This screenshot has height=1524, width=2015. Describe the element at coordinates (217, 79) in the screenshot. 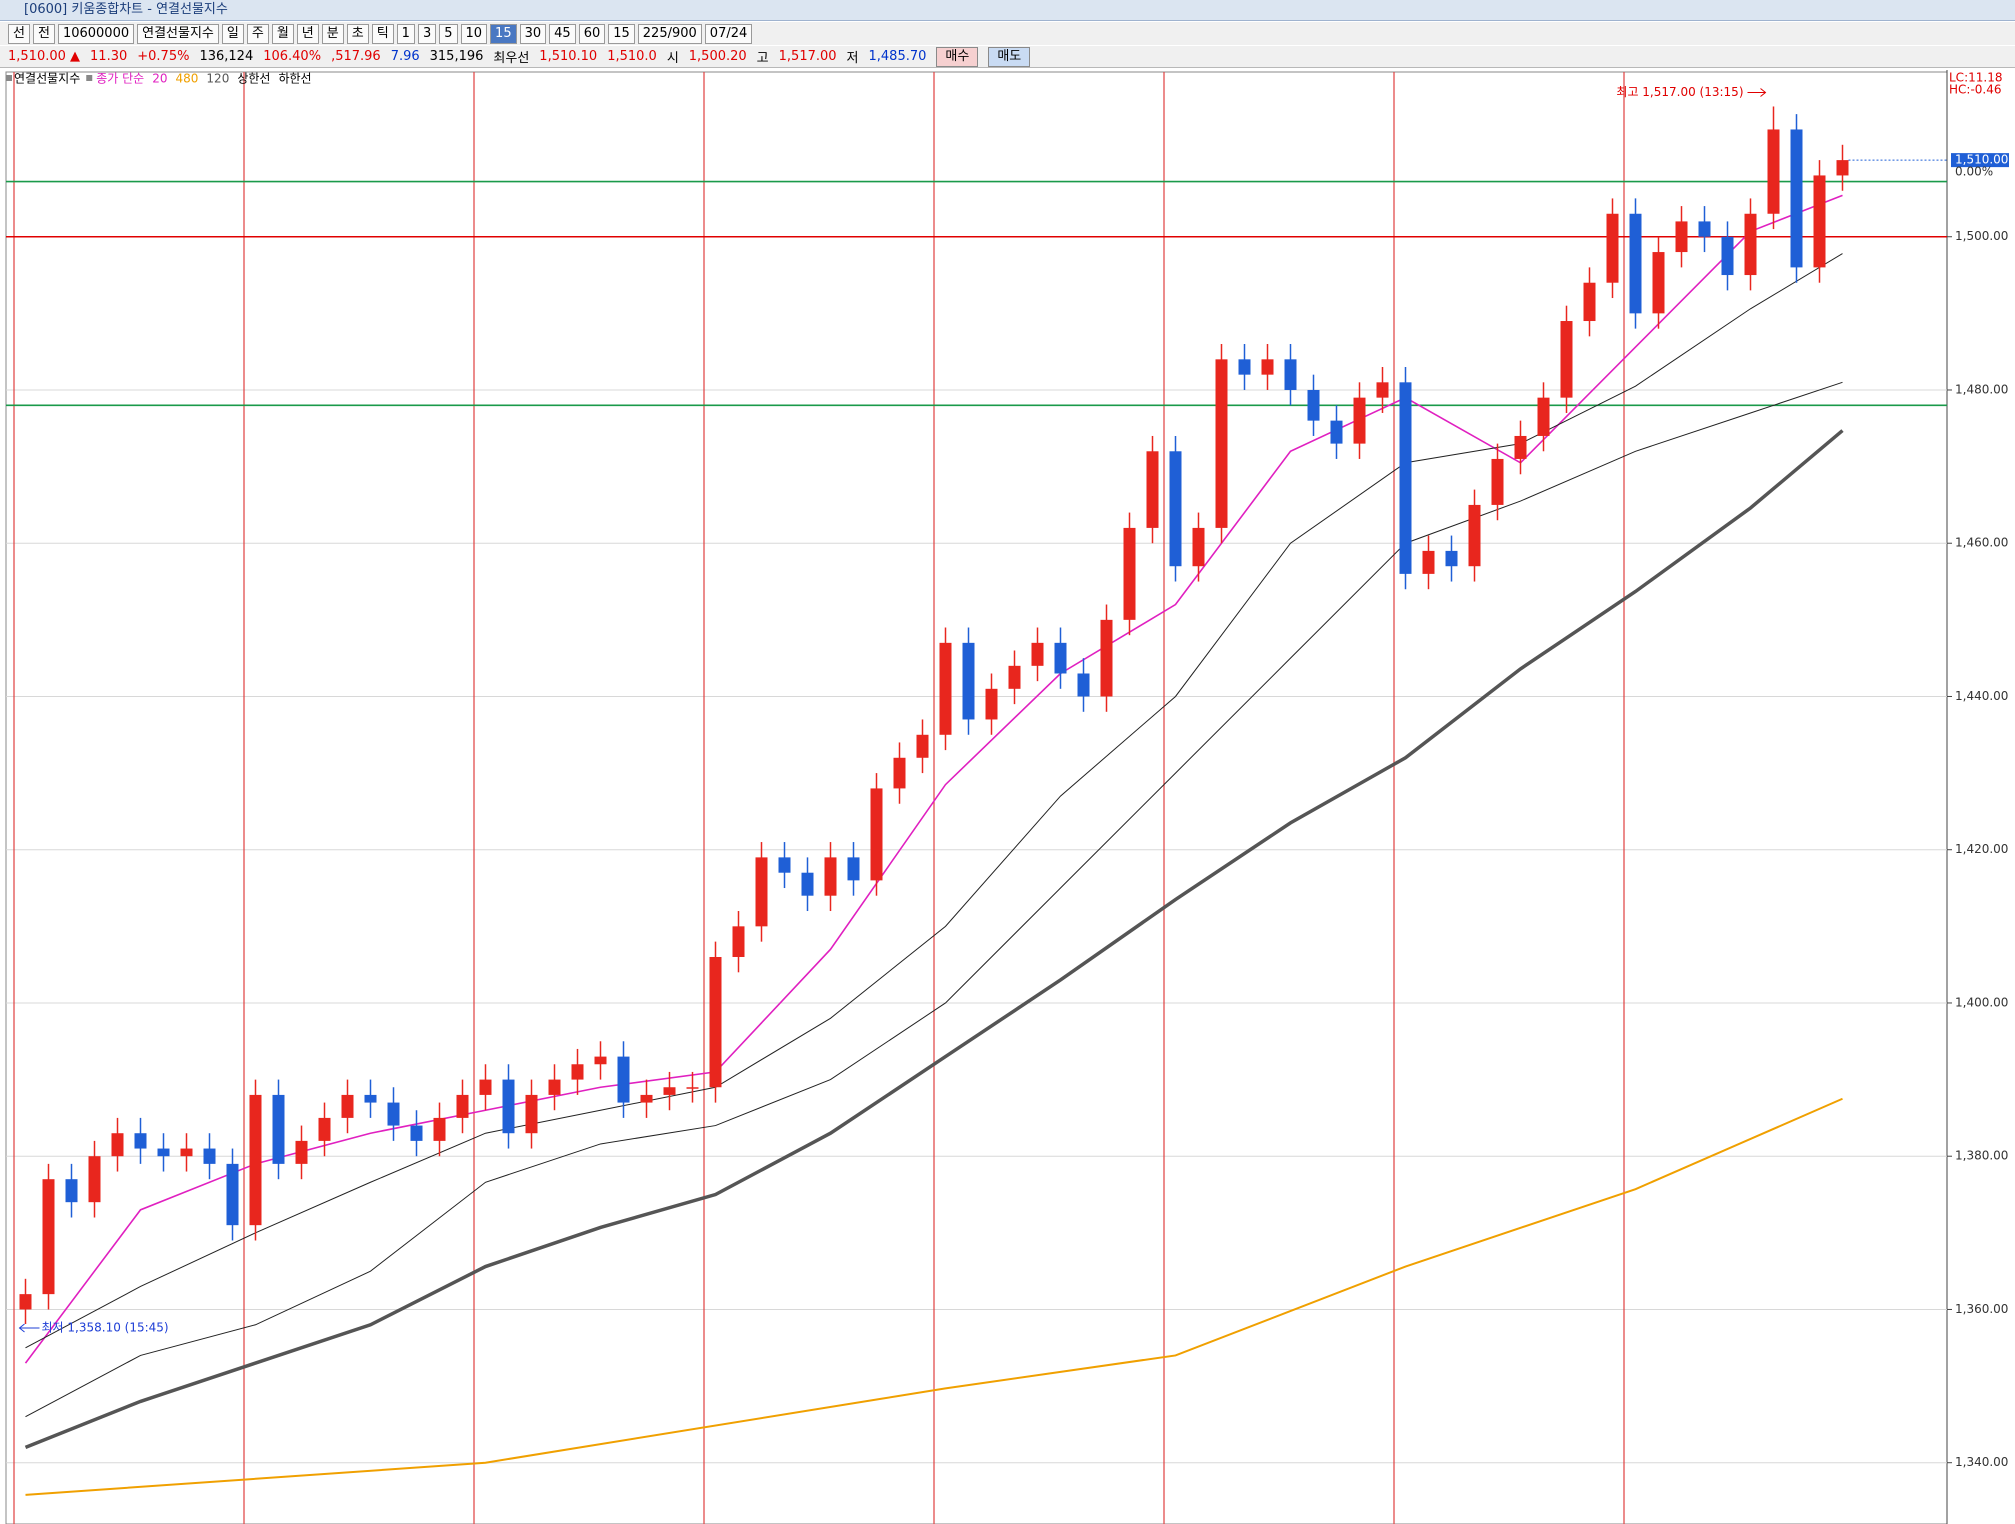

I see `legend-entry: 120` at that location.